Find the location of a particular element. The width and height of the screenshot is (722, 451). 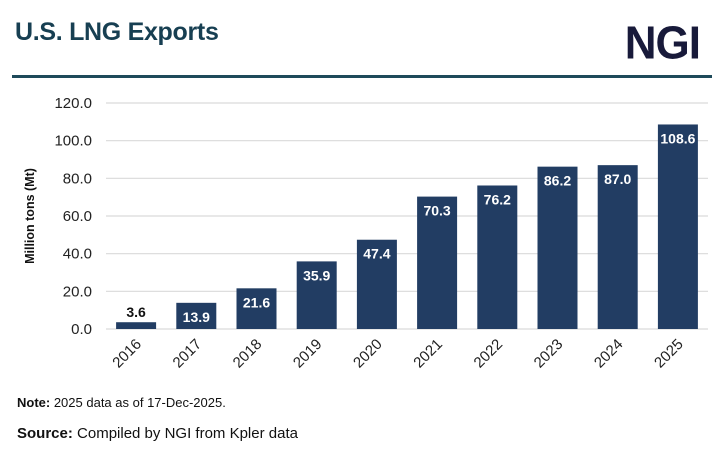

data-label: 87.0 is located at coordinates (617, 179).